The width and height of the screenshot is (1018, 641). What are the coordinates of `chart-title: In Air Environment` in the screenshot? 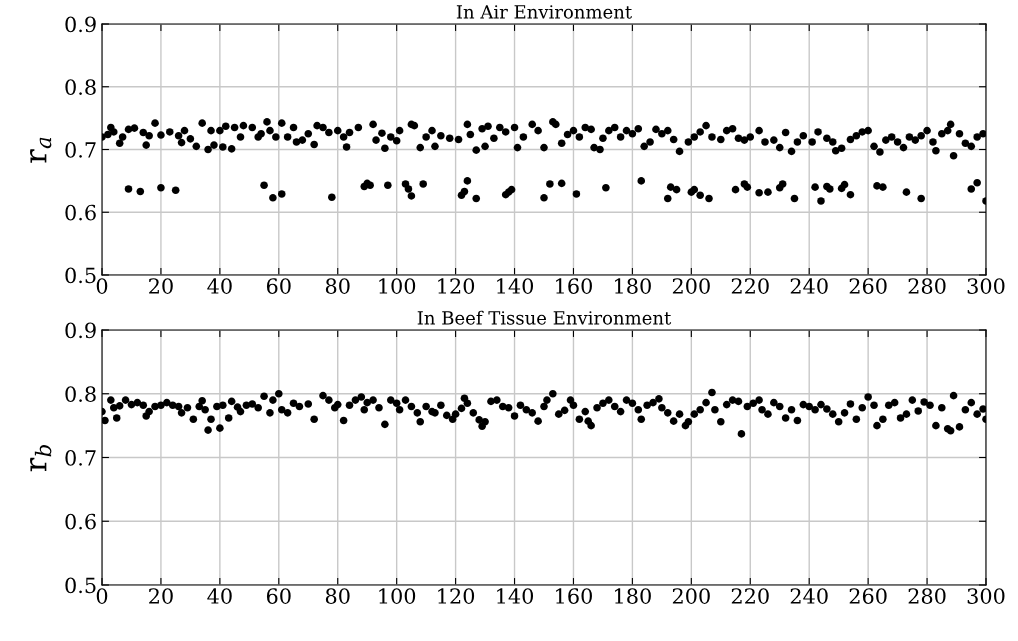 It's located at (544, 12).